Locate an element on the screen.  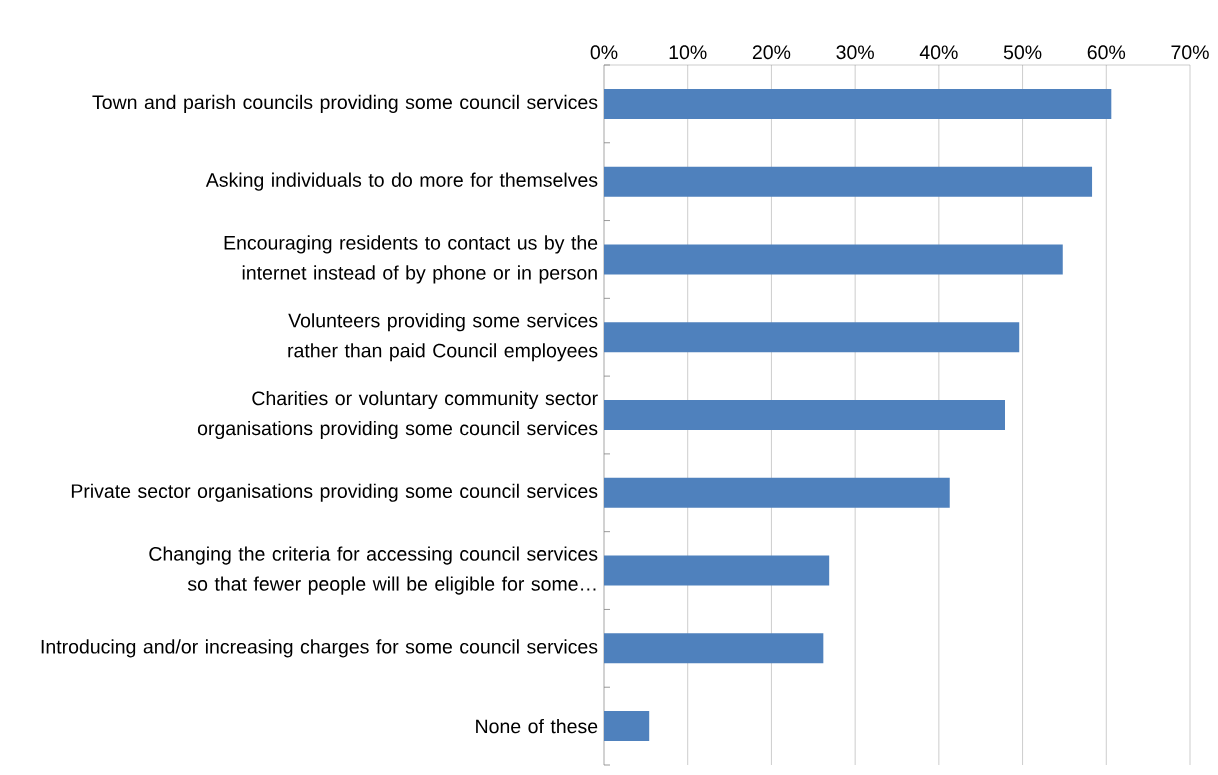
y-tick-label: Private sector organisations providing some council services is located at coordinates (334, 492).